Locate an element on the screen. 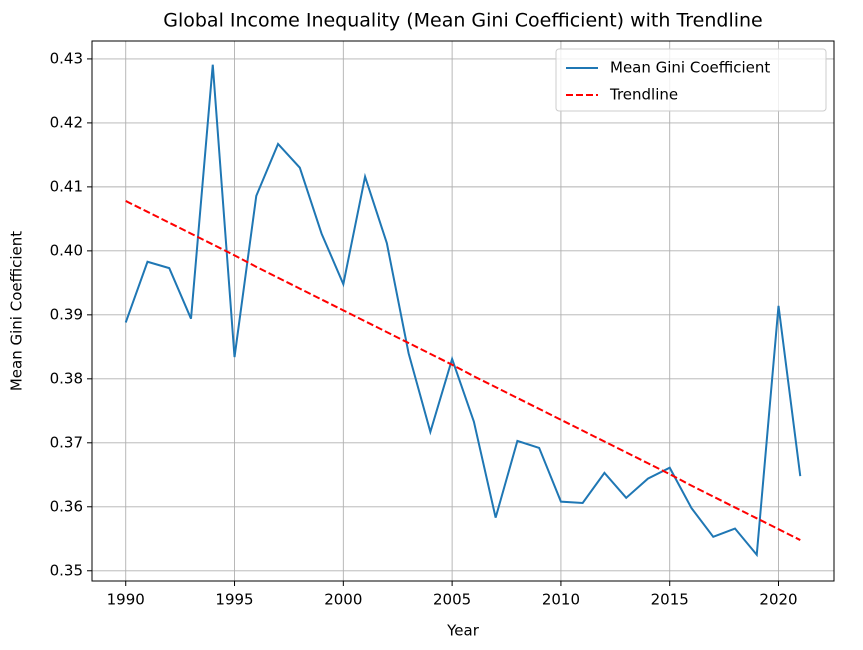 This screenshot has height=650, width=863. legend-label: Mean Gini Coefficient is located at coordinates (690, 68).